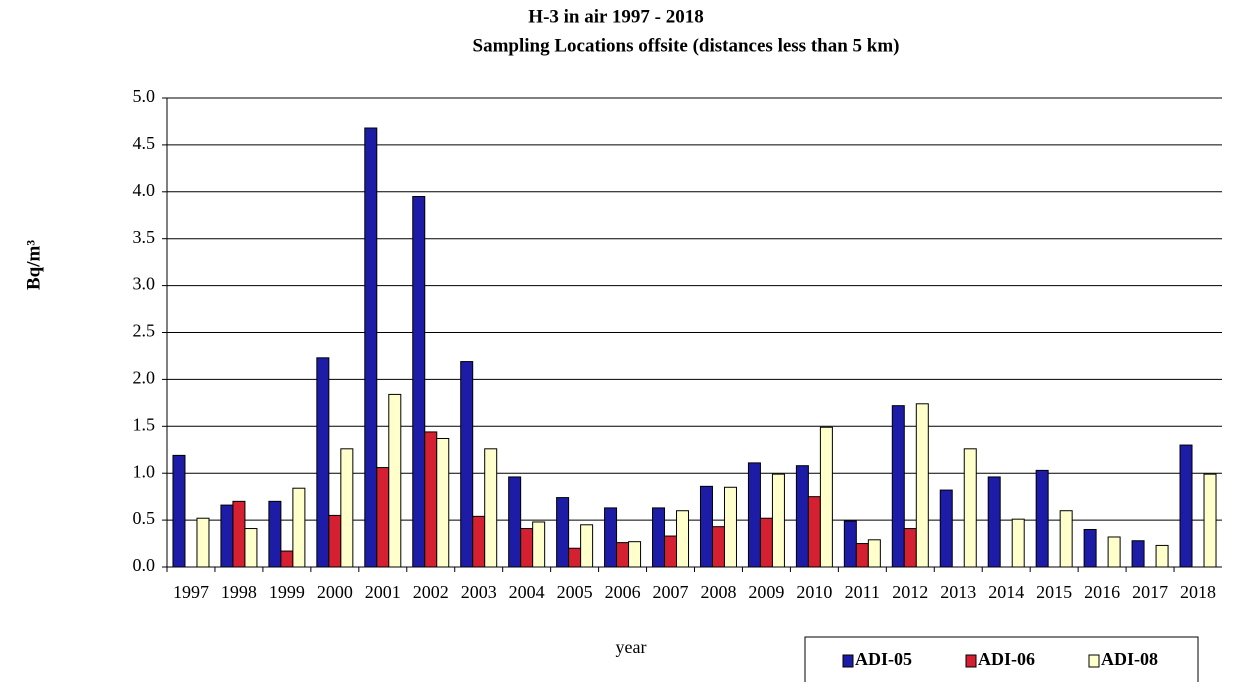 This screenshot has height=682, width=1233. Describe the element at coordinates (1006, 592) in the screenshot. I see `x-tick-label: 2014` at that location.